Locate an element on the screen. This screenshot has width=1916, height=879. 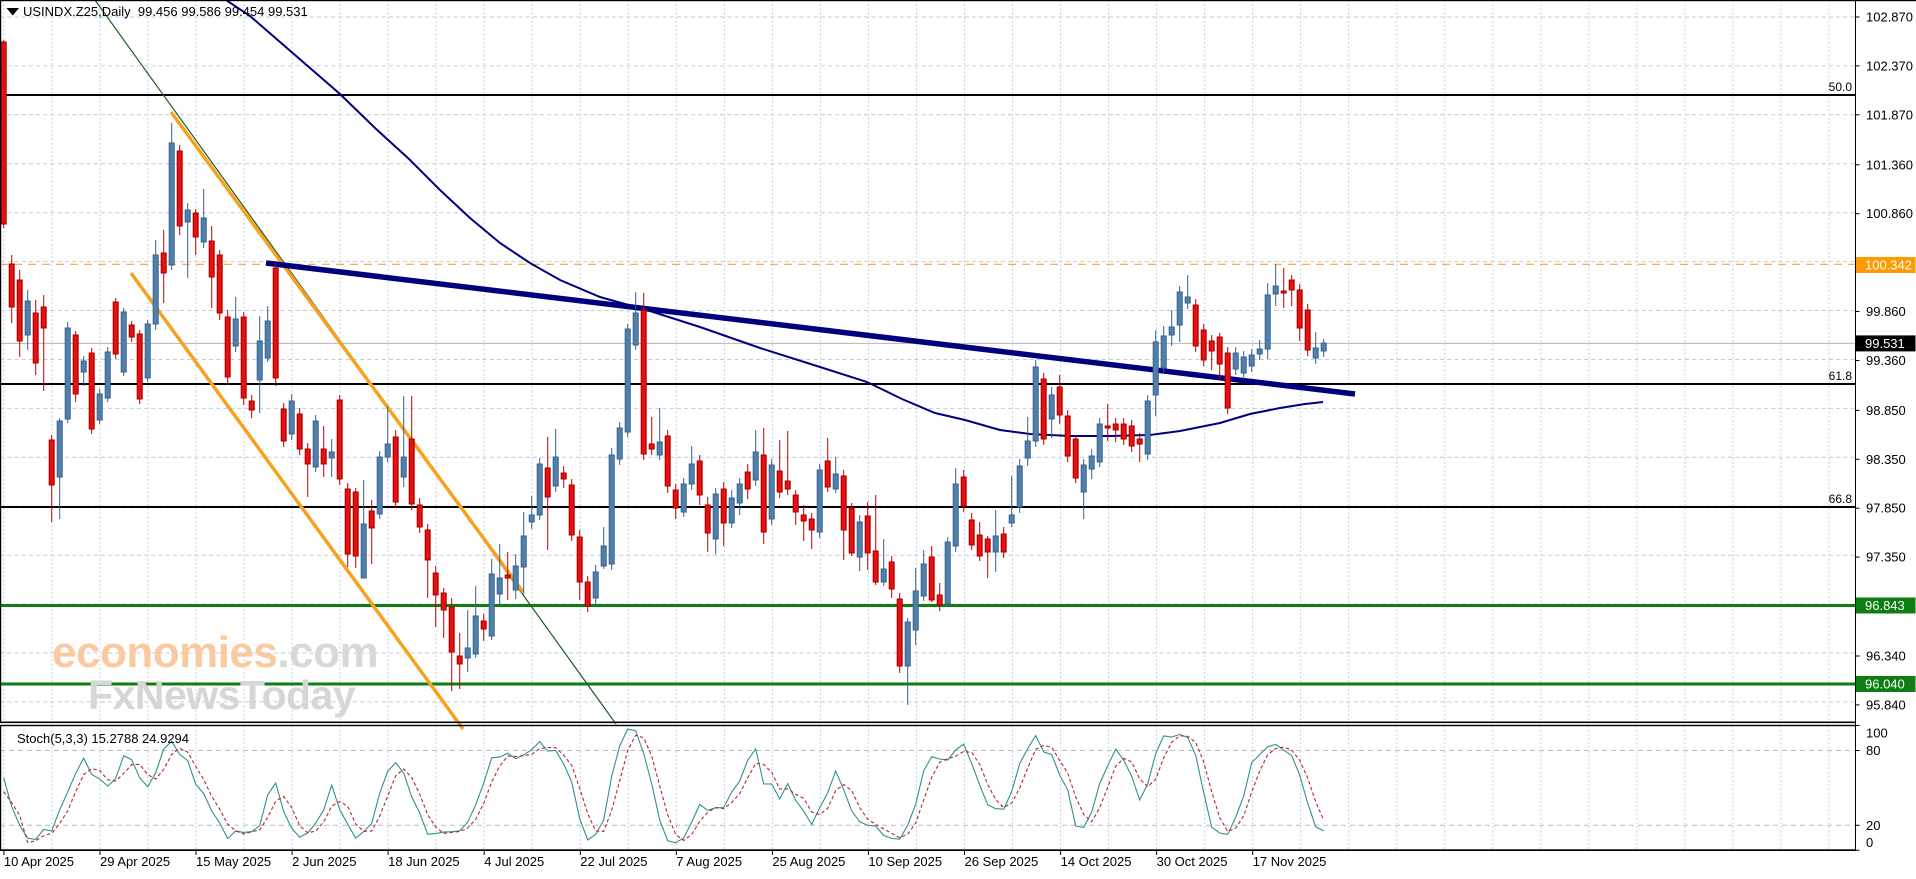
svg-text: 20 is located at coordinates (1873, 825).